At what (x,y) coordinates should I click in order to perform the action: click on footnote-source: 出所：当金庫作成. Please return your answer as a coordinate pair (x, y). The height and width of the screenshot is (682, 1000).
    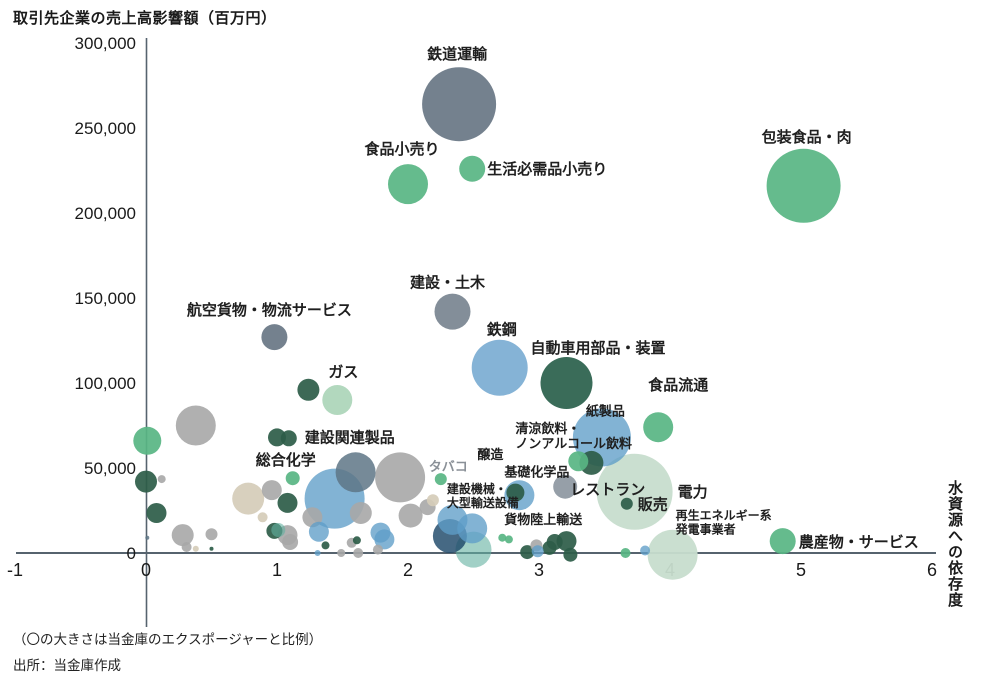
    Looking at the image, I should click on (67, 665).